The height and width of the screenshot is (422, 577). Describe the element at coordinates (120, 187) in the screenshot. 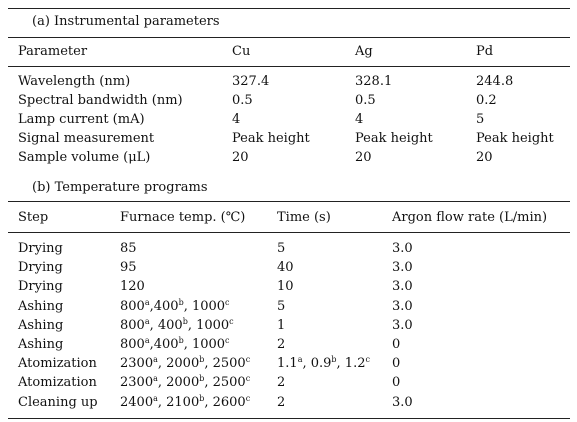

I see `section-title: (b) Temperature programs` at that location.